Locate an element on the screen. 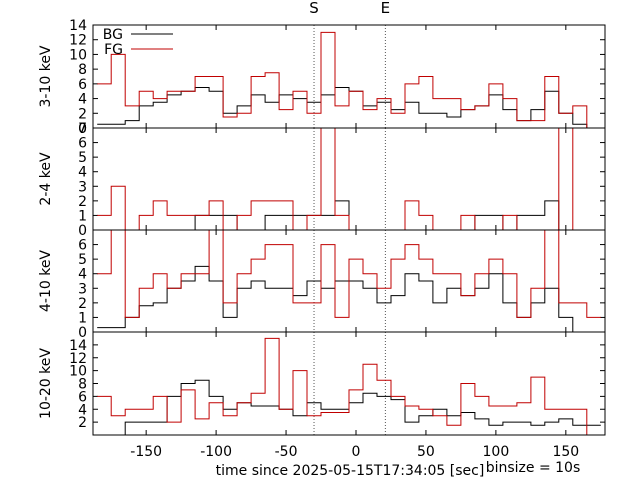  x-tick-label: 0 is located at coordinates (356, 452).